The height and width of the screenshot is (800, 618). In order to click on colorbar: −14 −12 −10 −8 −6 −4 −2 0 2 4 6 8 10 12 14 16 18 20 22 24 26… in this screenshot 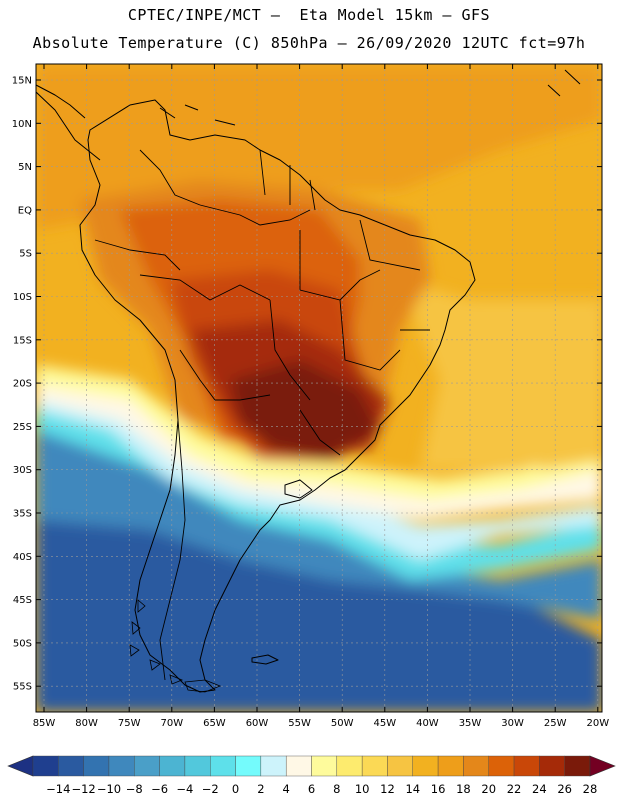, I will do `click(311, 775)`.